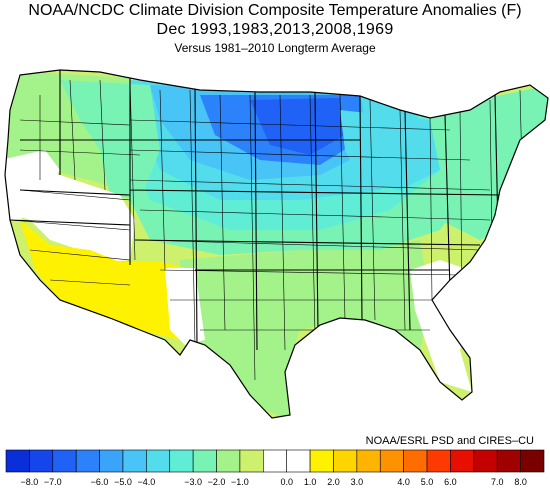  Describe the element at coordinates (427, 482) in the screenshot. I see `legend-tick-label: 5.0` at that location.